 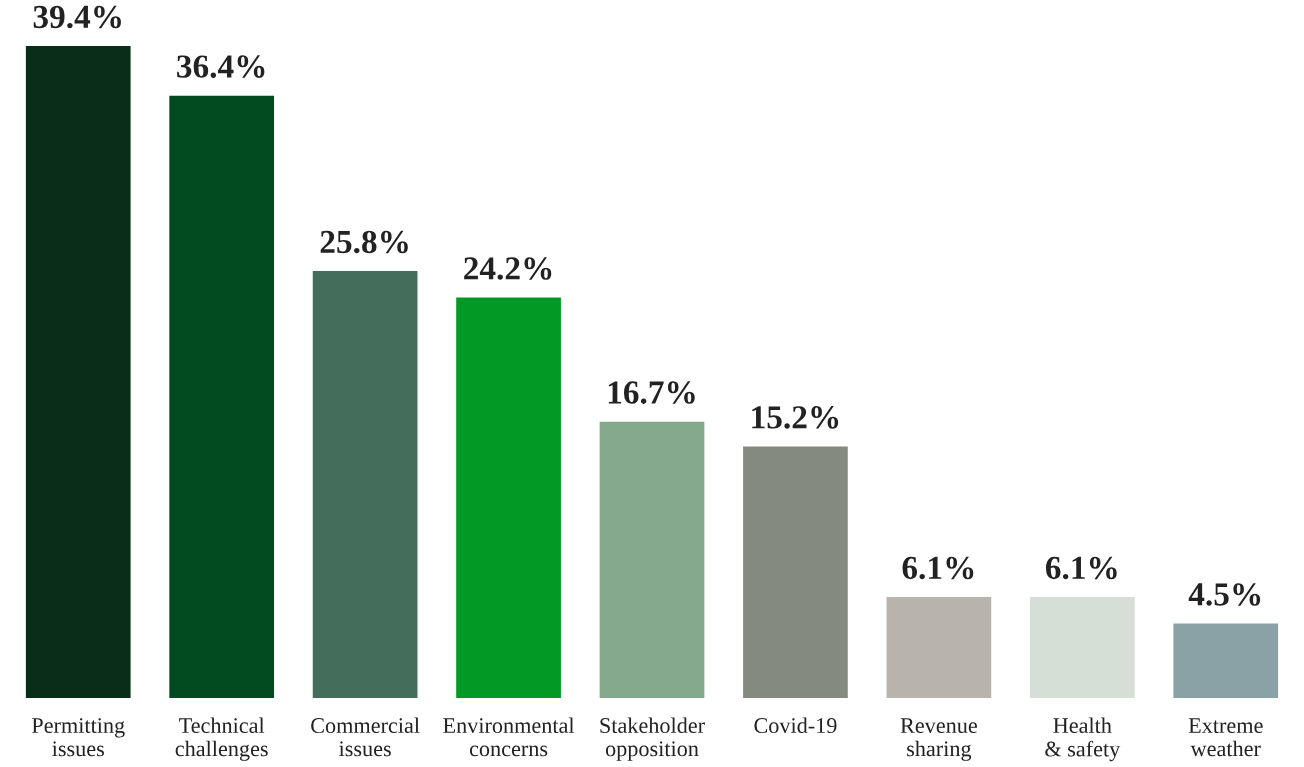 I want to click on data-label: 39.4%, so click(x=77, y=17).